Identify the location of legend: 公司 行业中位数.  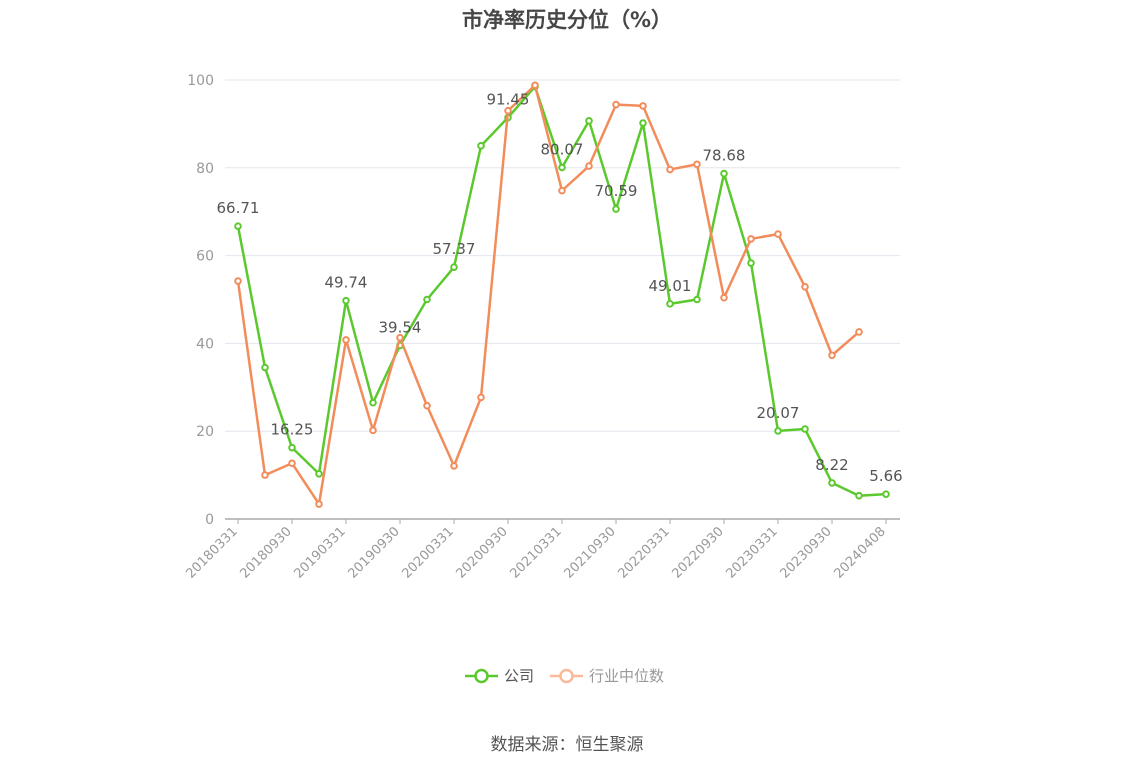
(564, 676).